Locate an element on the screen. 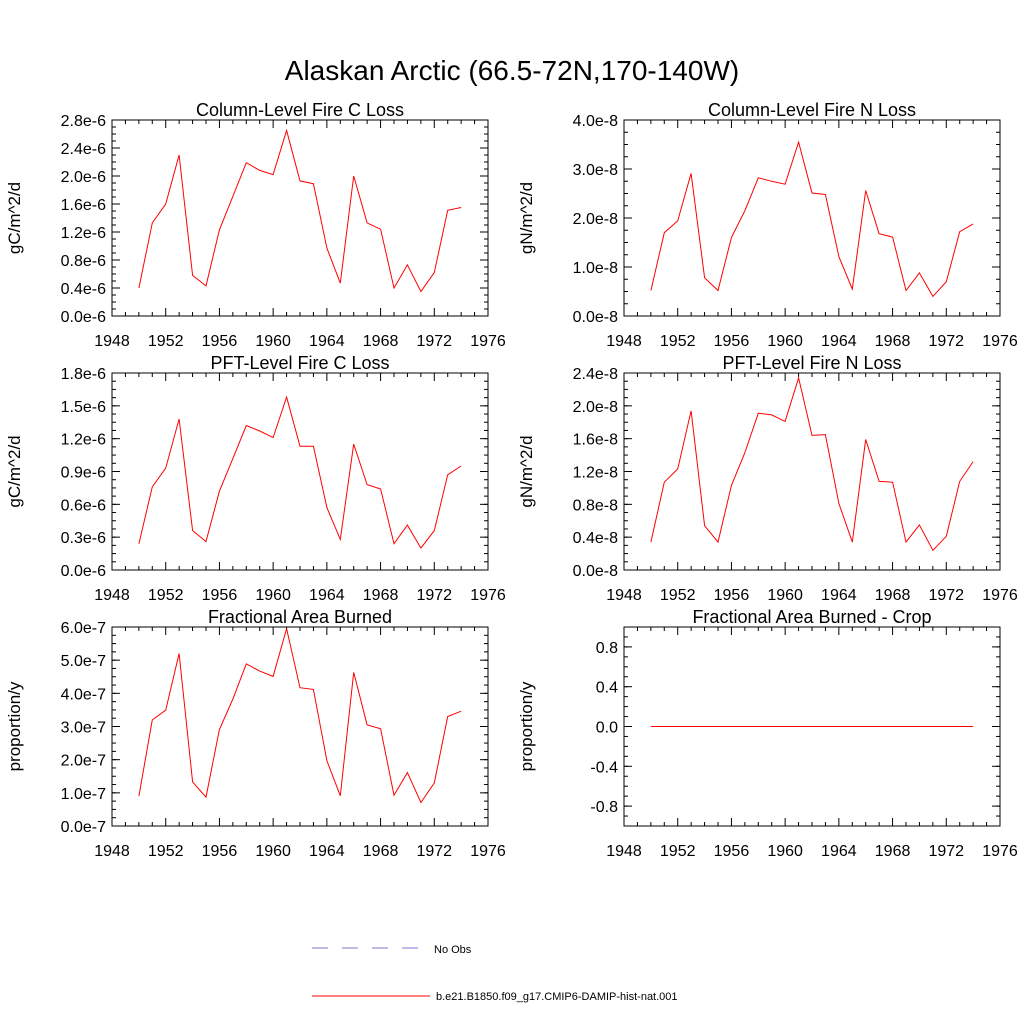 The width and height of the screenshot is (1024, 1024). y-tick-label: -0.8 is located at coordinates (604, 807).